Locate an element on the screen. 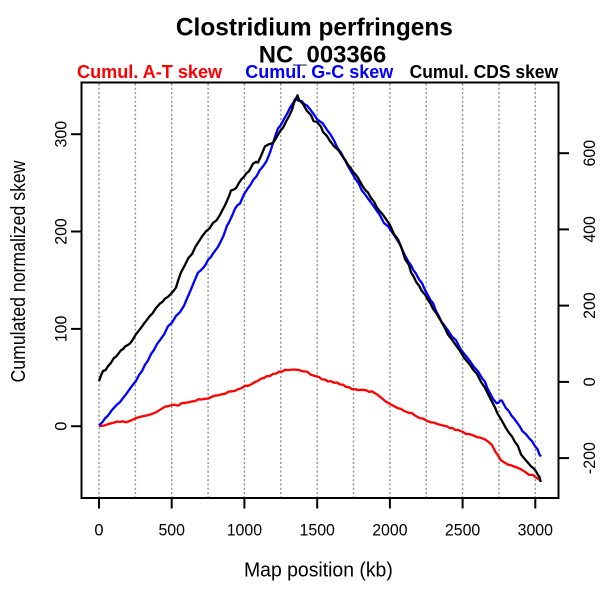 This screenshot has width=600, height=600. svg-text: 1500 is located at coordinates (317, 531).